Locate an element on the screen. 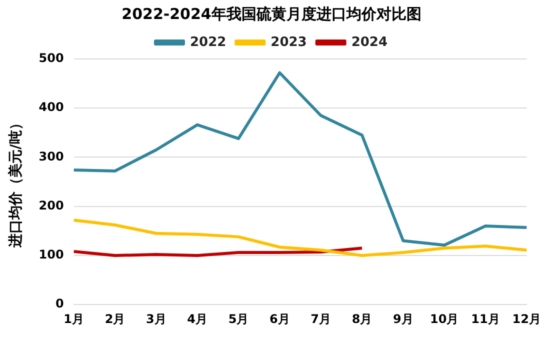 Image resolution: width=549 pixels, height=339 pixels. y-tick-label: 300 is located at coordinates (51, 156).